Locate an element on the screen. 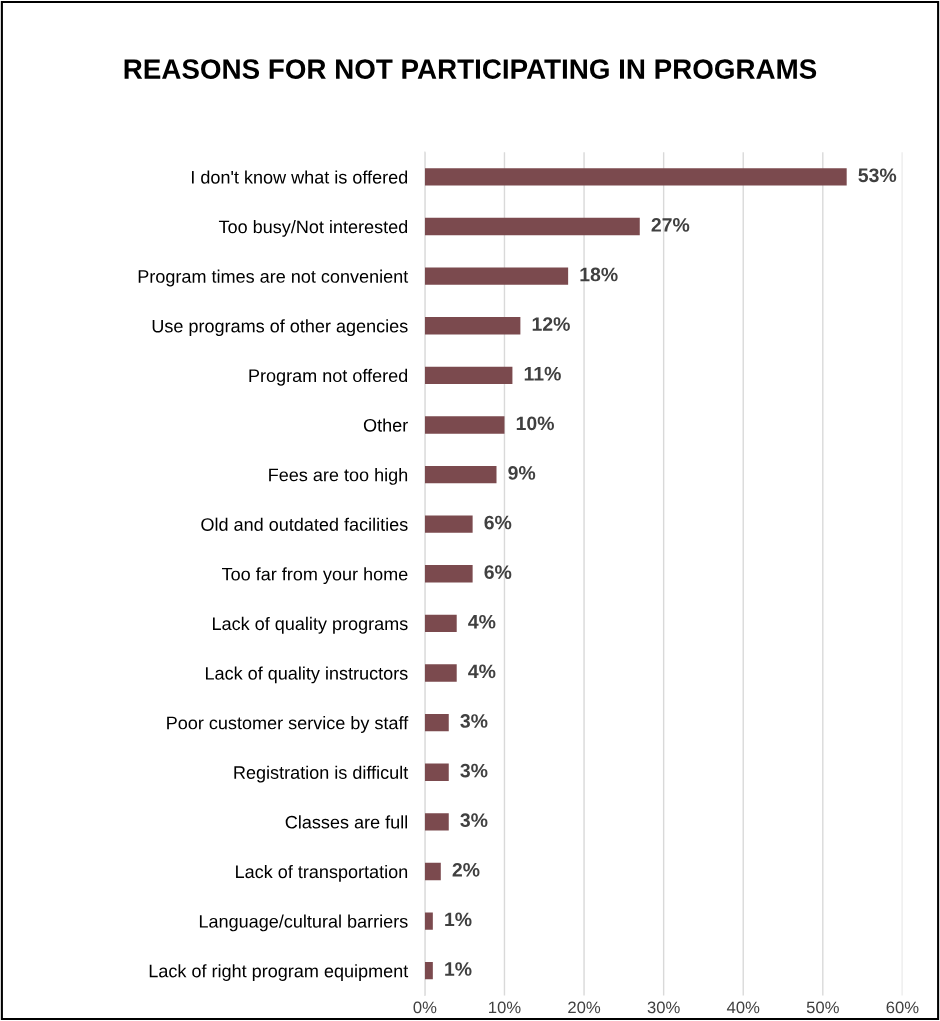 This screenshot has width=940, height=1021. y-tick-label: I don't know what is offered is located at coordinates (299, 177).